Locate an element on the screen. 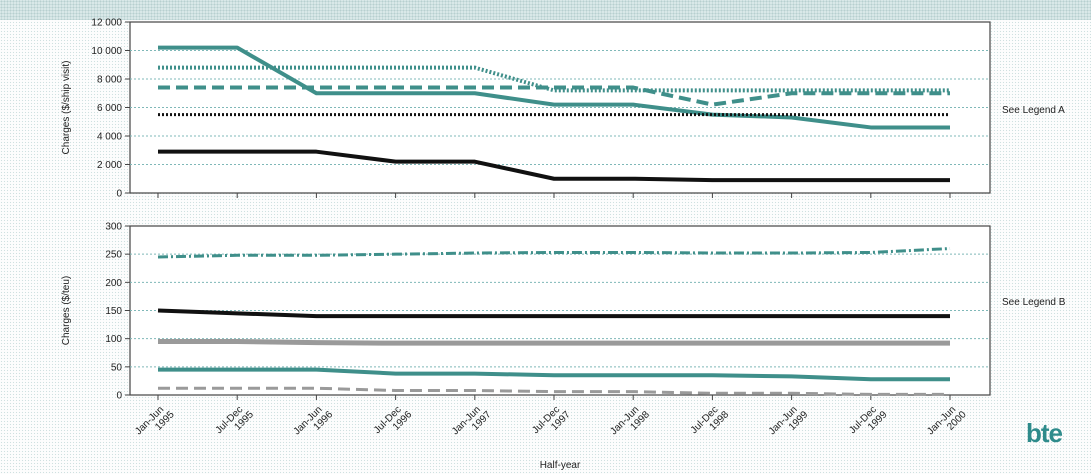  y-tick-label: 12 000 is located at coordinates (106, 23).